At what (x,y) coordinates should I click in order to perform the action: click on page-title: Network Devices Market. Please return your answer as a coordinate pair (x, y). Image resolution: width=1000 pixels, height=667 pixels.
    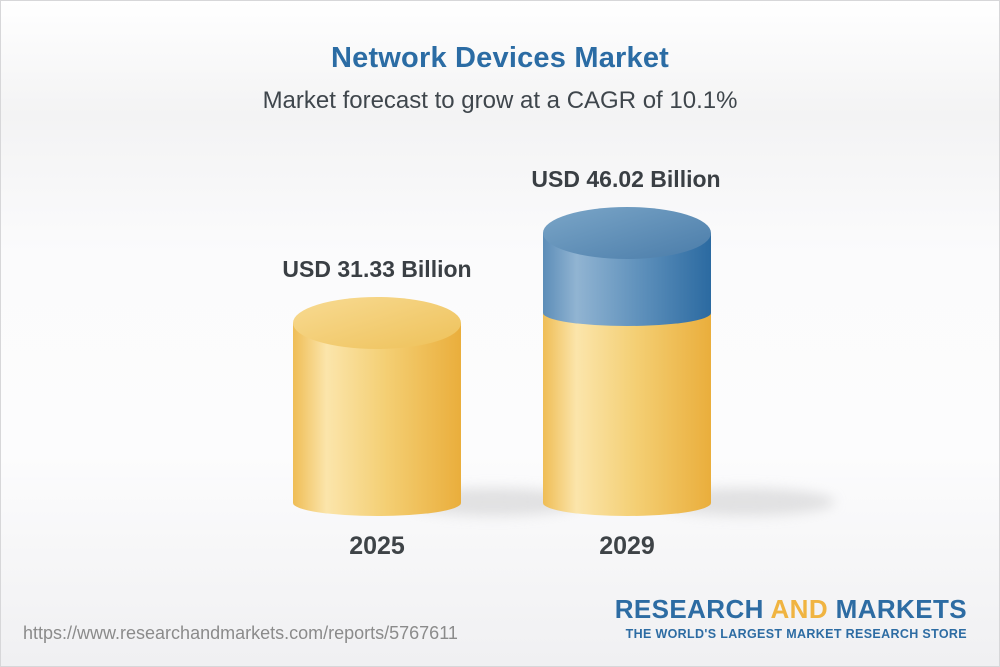
    Looking at the image, I should click on (500, 58).